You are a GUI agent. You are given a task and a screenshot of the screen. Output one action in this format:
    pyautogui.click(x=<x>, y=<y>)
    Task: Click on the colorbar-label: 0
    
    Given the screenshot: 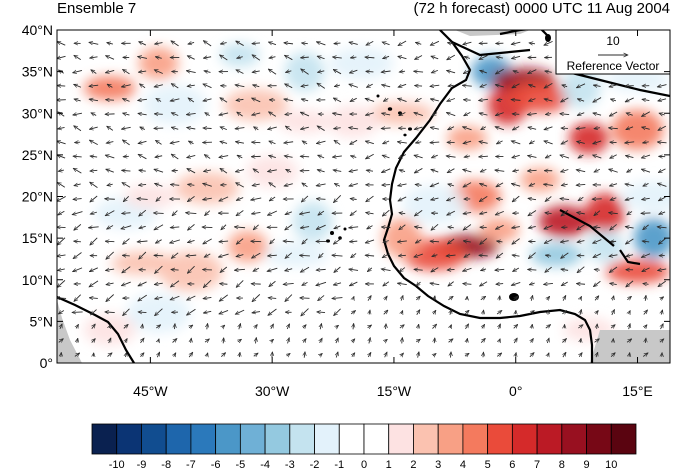 What is the action you would take?
    pyautogui.click(x=364, y=465)
    